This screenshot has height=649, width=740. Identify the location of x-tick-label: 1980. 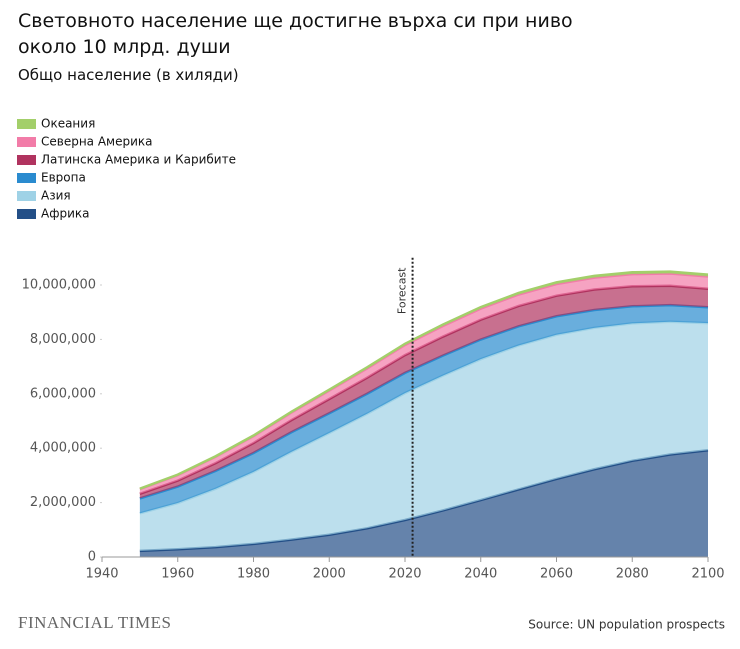
(253, 574).